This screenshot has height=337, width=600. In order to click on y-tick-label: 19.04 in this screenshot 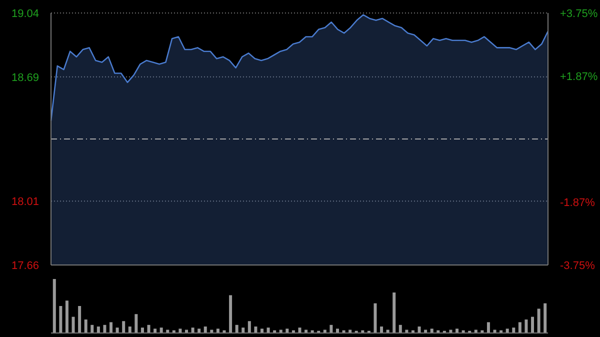, I will do `click(25, 14)`.